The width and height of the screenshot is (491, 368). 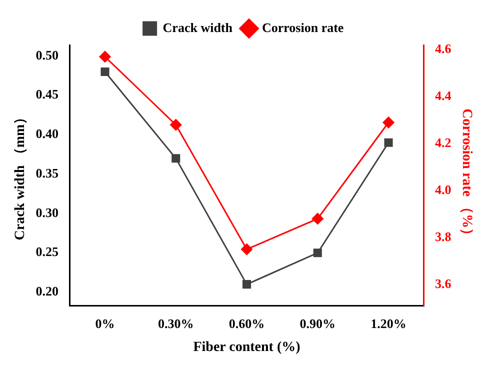 What do you see at coordinates (47, 212) in the screenshot?
I see `y-tick-label: 0.30` at bounding box center [47, 212].